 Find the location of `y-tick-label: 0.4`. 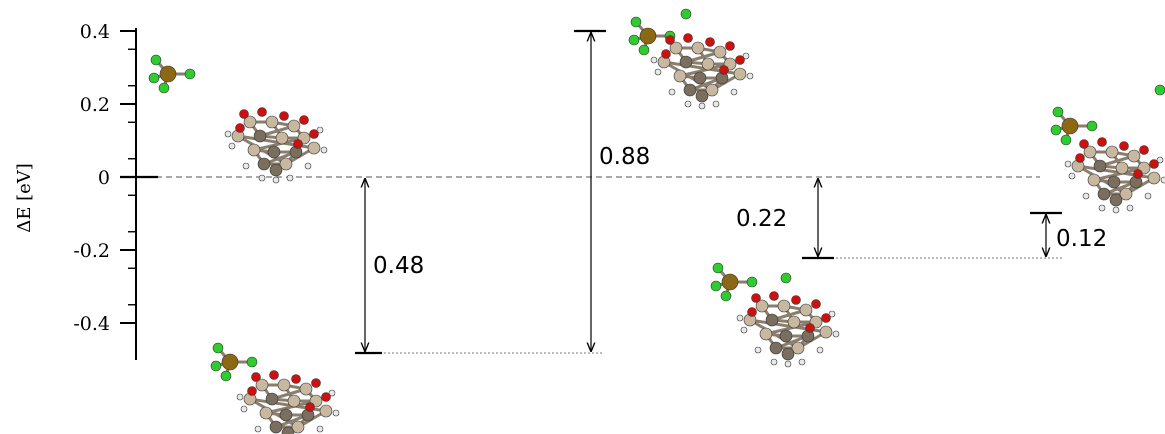

y-tick-label: 0.4 is located at coordinates (95, 32).